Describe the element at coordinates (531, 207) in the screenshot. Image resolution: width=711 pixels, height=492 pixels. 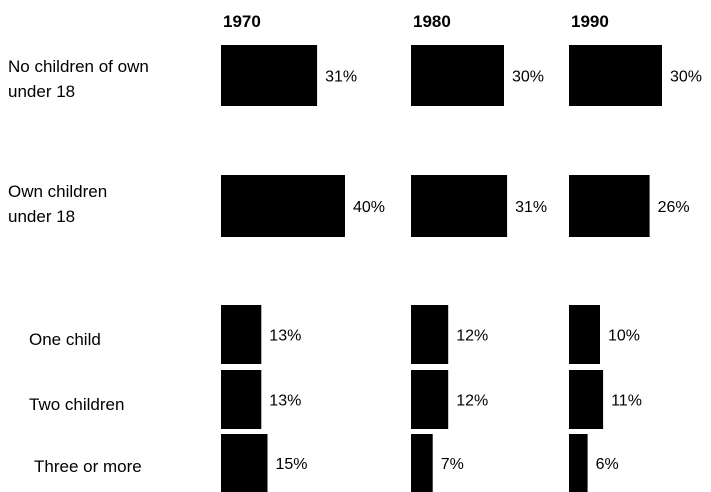
I see `value-label-1980-2: 31%` at that location.